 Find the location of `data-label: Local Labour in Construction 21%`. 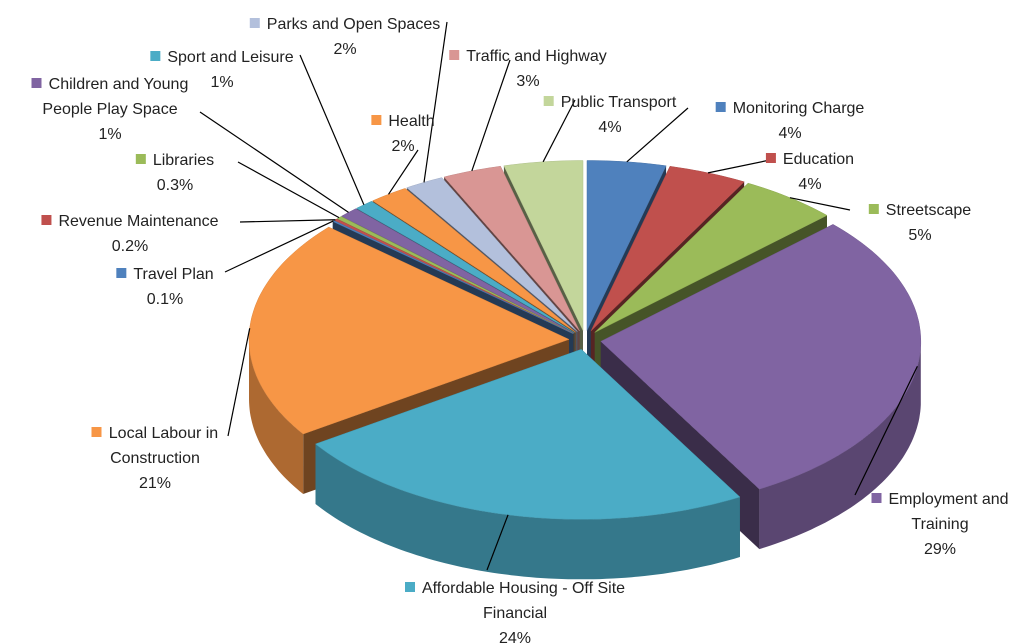

data-label: Local Labour in Construction 21% is located at coordinates (155, 458).